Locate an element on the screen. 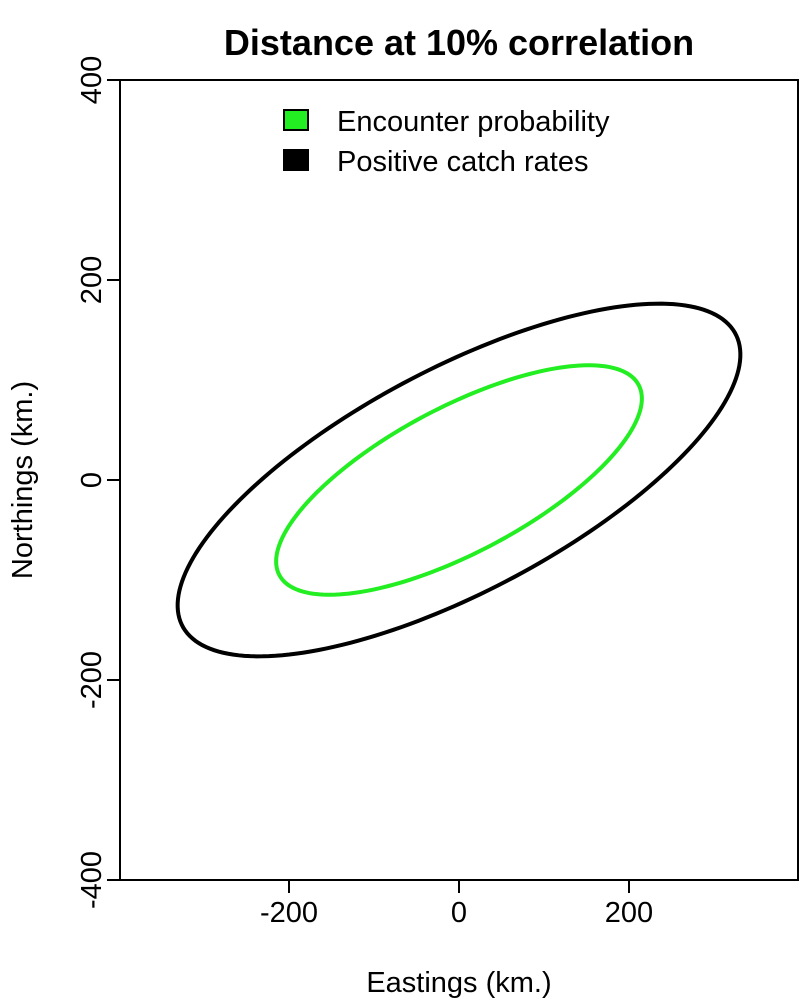 This screenshot has height=1000, width=800. y-tick-label: -400 is located at coordinates (92, 880).